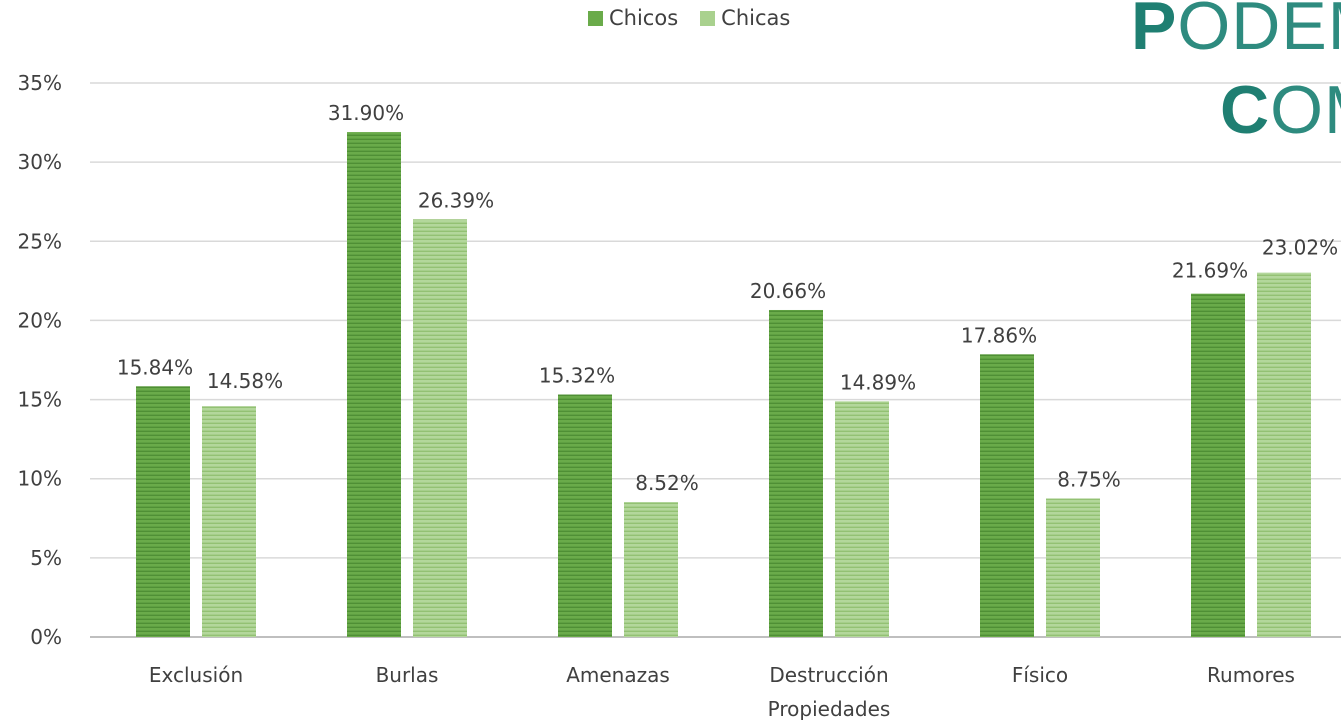  Describe the element at coordinates (40, 360) in the screenshot. I see `y-axis-ticks: 0% 5% 10% 15% 20% 25% 30% 35%` at that location.